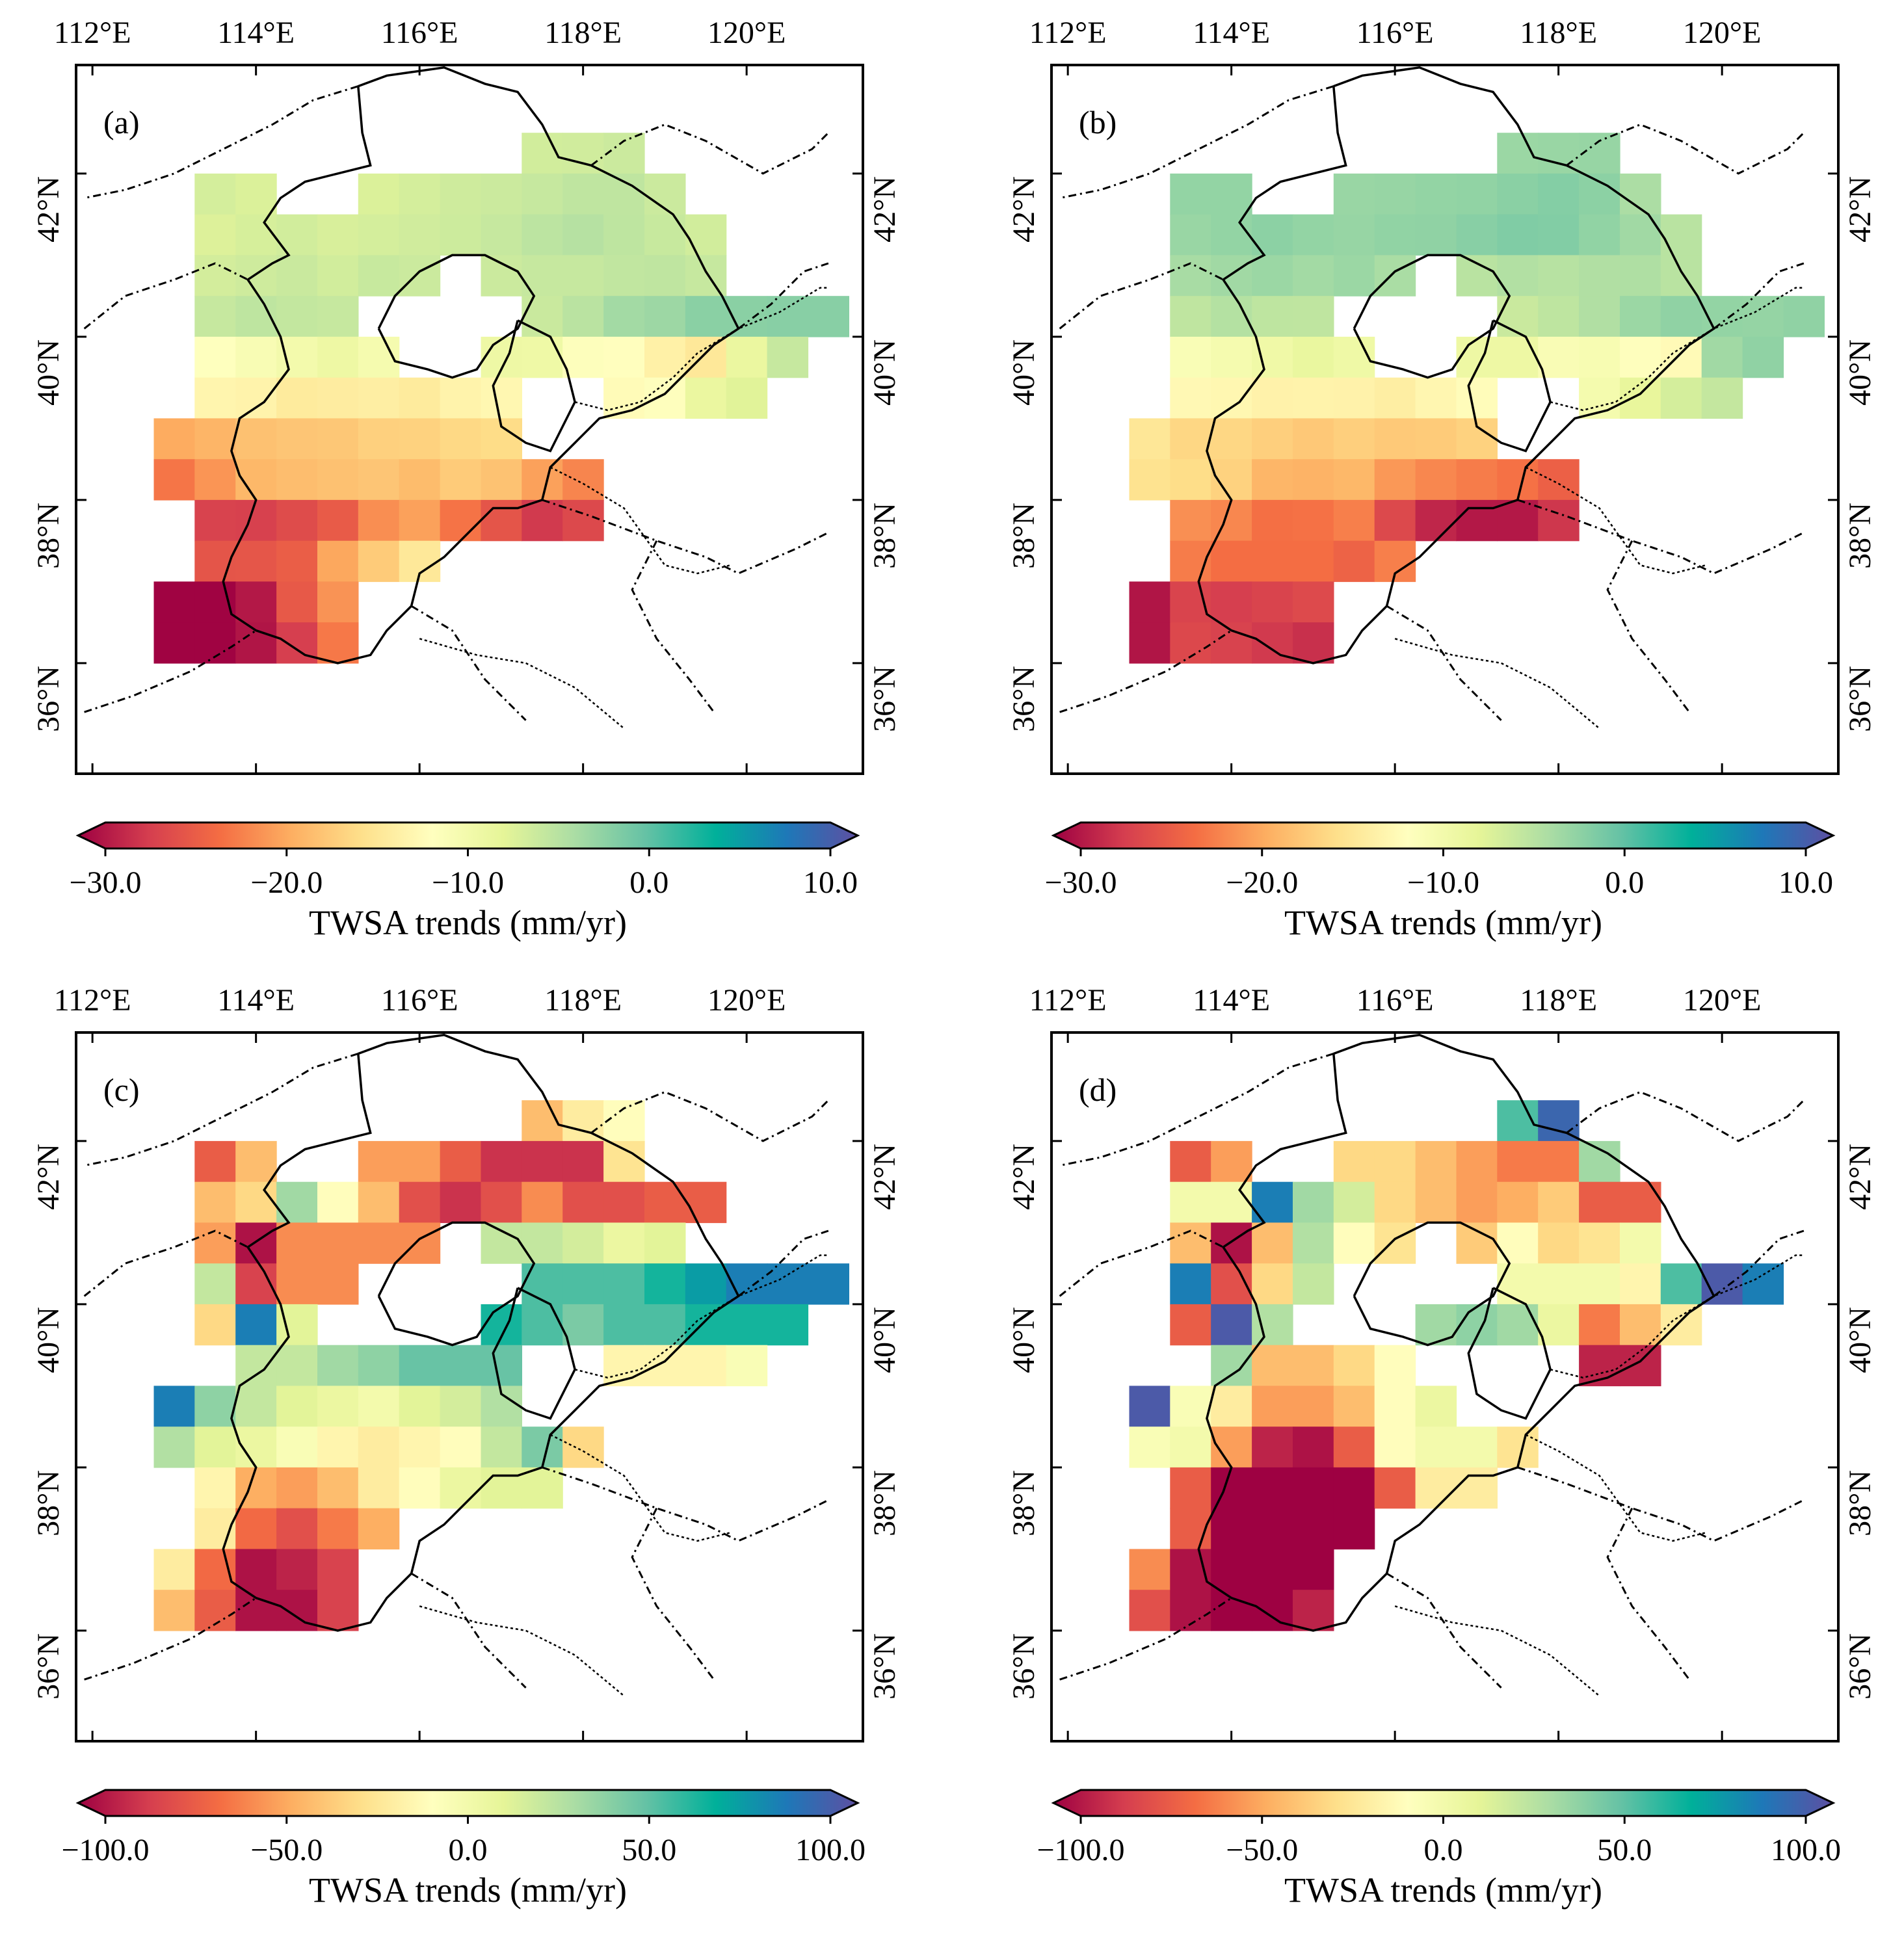 The height and width of the screenshot is (1946, 1904). Describe the element at coordinates (121, 1090) in the screenshot. I see `panel-label: (c)` at that location.